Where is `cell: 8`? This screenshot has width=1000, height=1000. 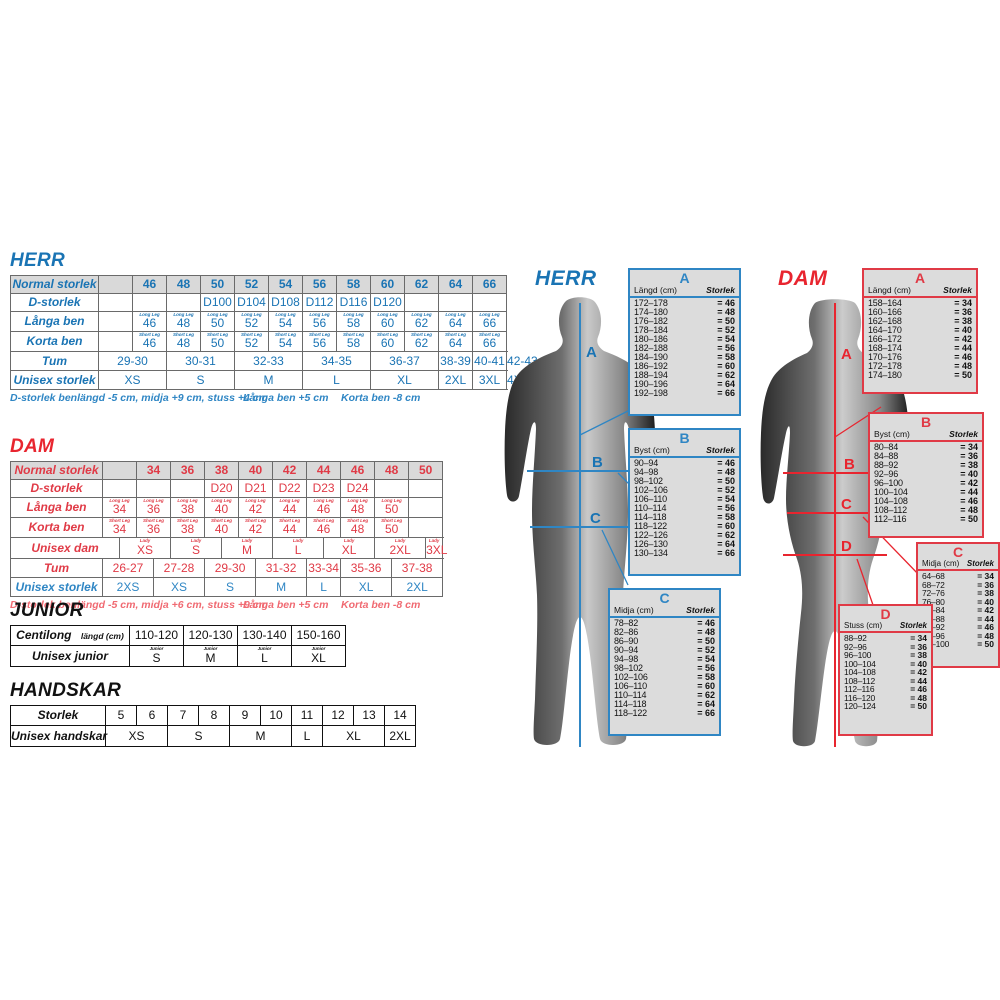
cell: 8 is located at coordinates (214, 715).